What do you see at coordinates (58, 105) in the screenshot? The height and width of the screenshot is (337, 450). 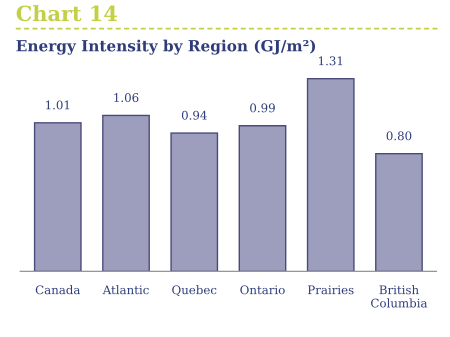 I see `data-label: 1.01` at bounding box center [58, 105].